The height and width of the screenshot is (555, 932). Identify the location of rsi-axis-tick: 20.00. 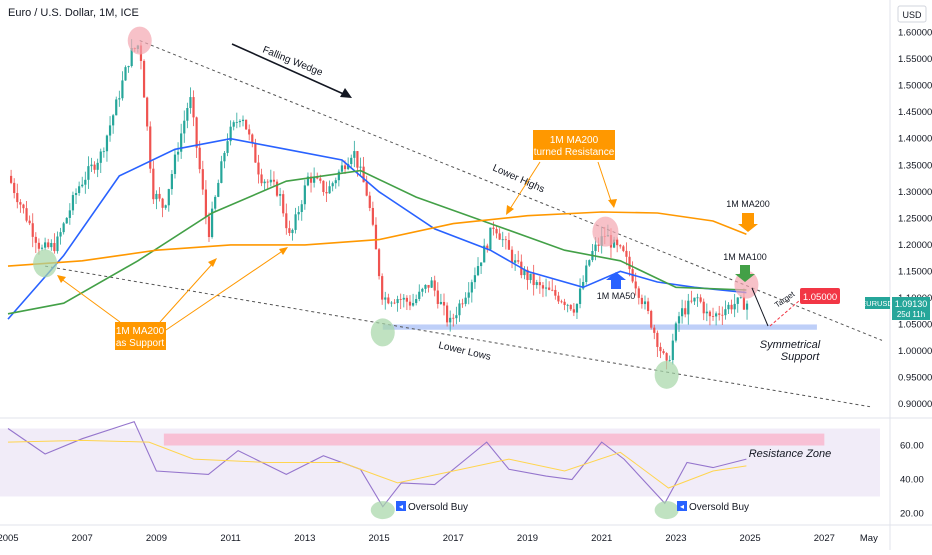
(912, 514).